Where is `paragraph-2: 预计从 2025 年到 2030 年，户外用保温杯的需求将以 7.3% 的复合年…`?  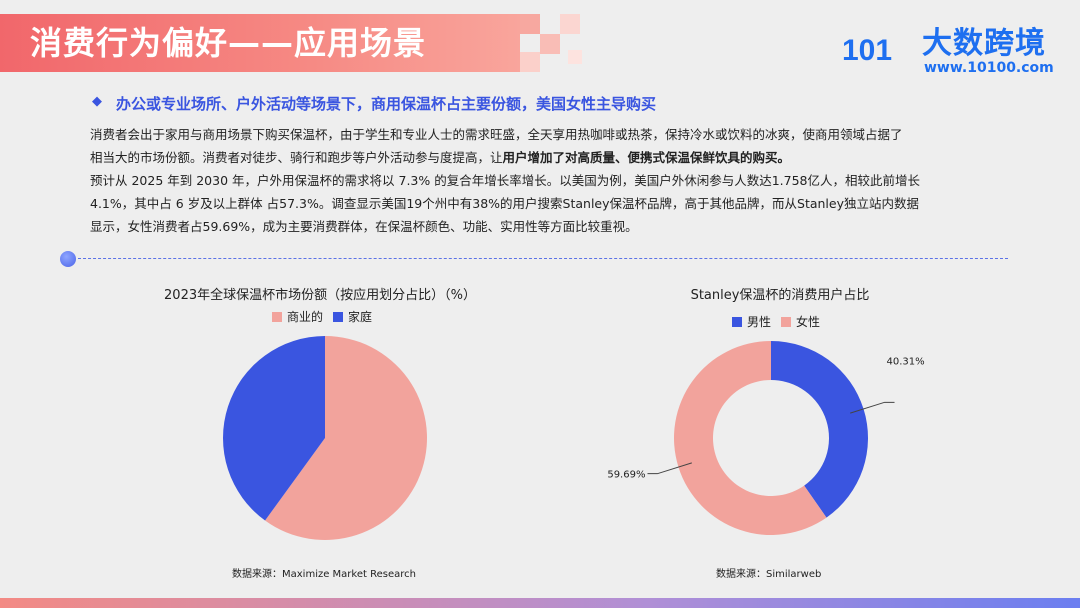
paragraph-2: 预计从 2025 年到 2030 年，户外用保温杯的需求将以 7.3% 的复合年… is located at coordinates (540, 203).